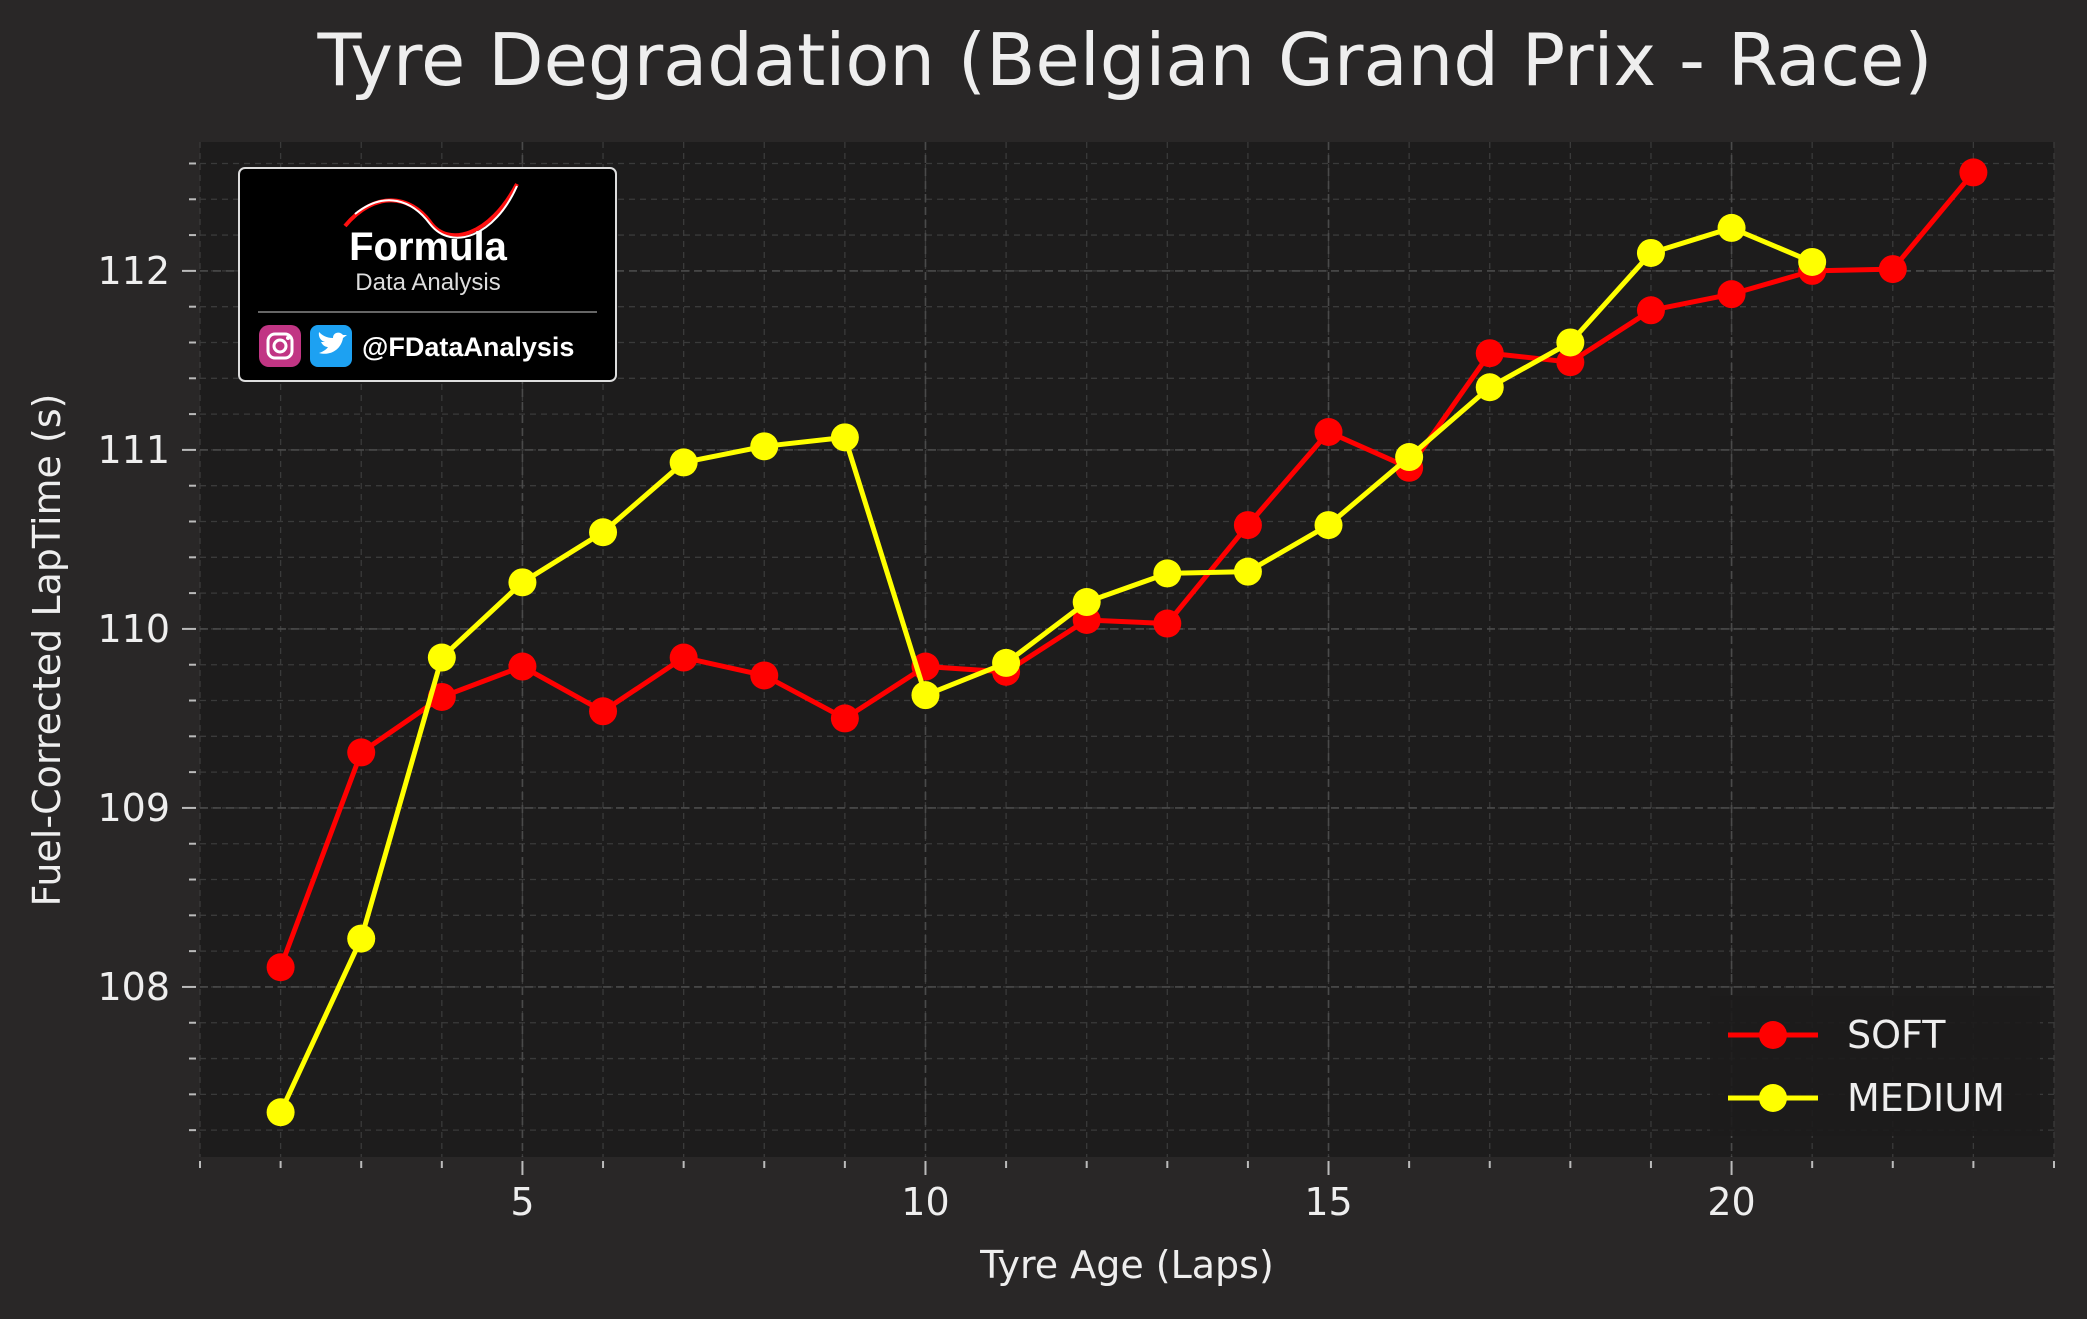  I want to click on y-tick-label: 110, so click(133, 629).